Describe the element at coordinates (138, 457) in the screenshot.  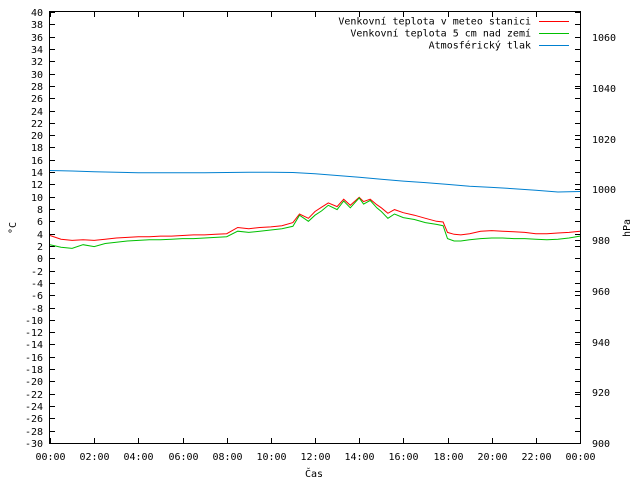
I see `x-tick-label: 04:00` at that location.